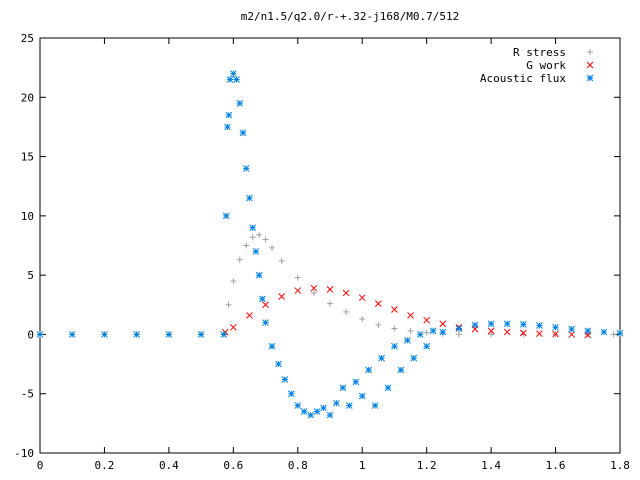 The width and height of the screenshot is (640, 480). Describe the element at coordinates (427, 465) in the screenshot. I see `x-tick-label: 1.2` at that location.